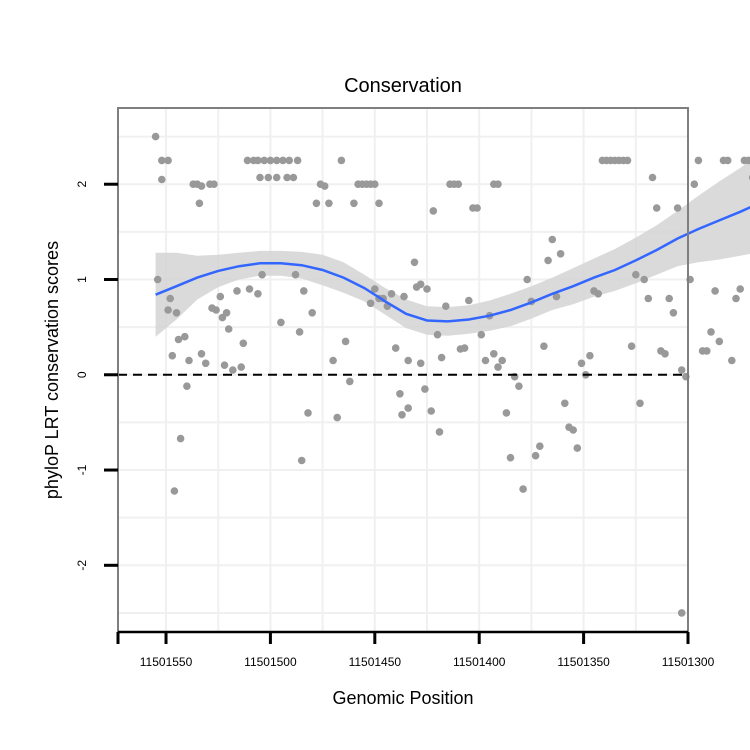  I want to click on smooth-curve, so click(452, 264).